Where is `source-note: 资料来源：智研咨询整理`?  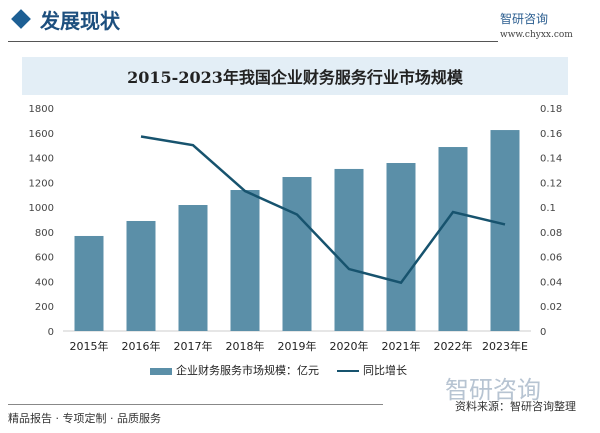
source-note: 资料来源：智研咨询整理 is located at coordinates (515, 406).